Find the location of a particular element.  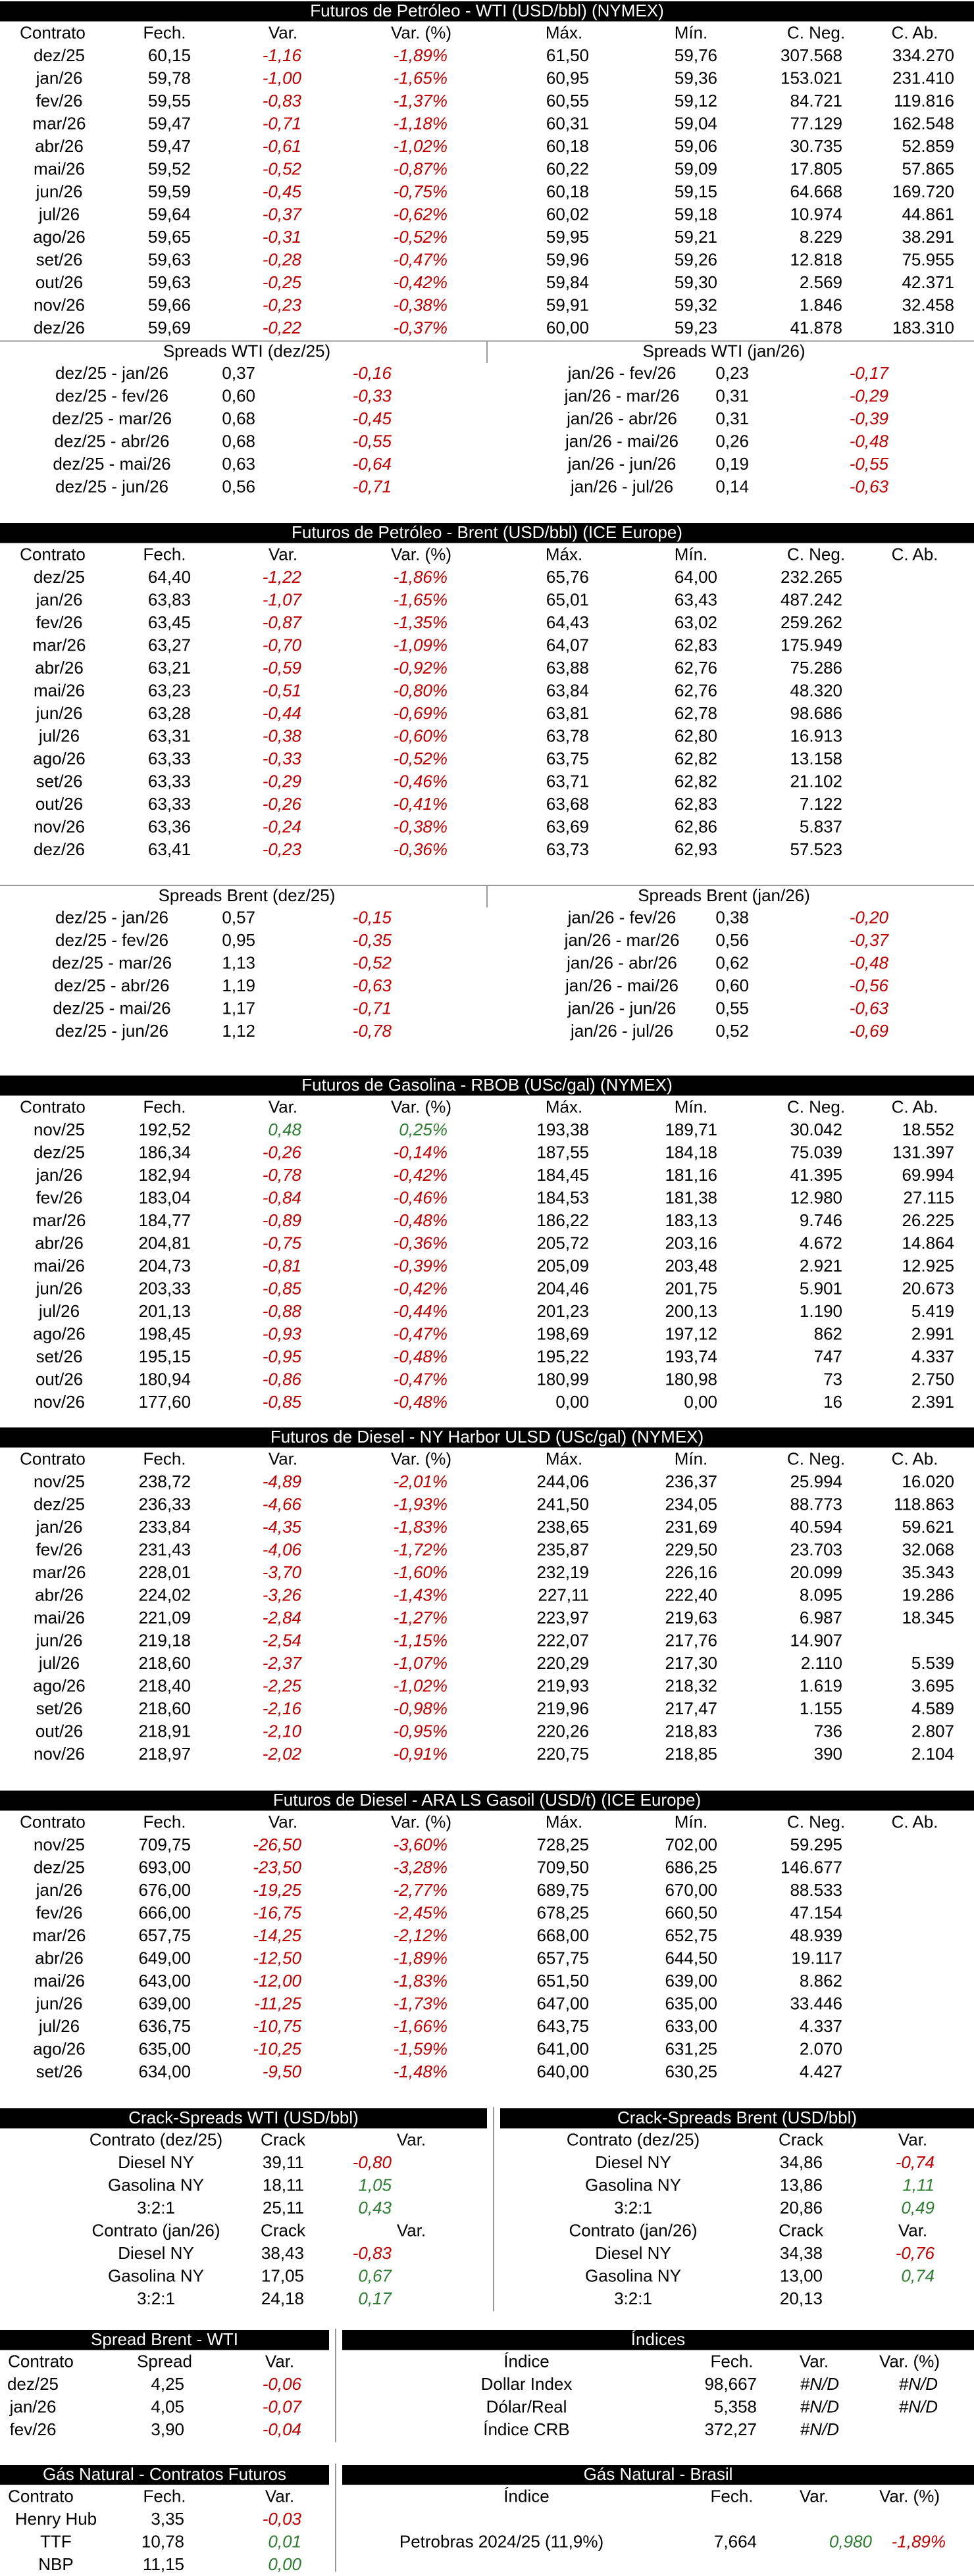

block-header: Spreads Brent (jan/26) is located at coordinates (724, 895).